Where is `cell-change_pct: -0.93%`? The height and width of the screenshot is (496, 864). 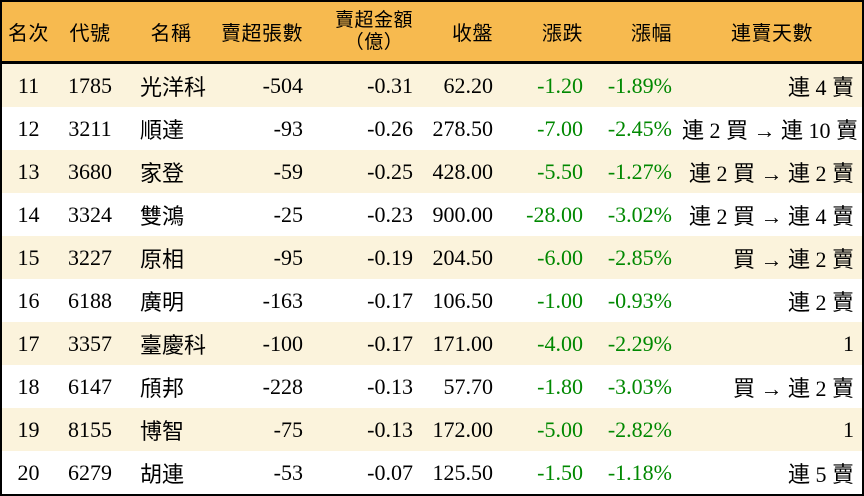
cell-change_pct: -0.93% is located at coordinates (639, 300).